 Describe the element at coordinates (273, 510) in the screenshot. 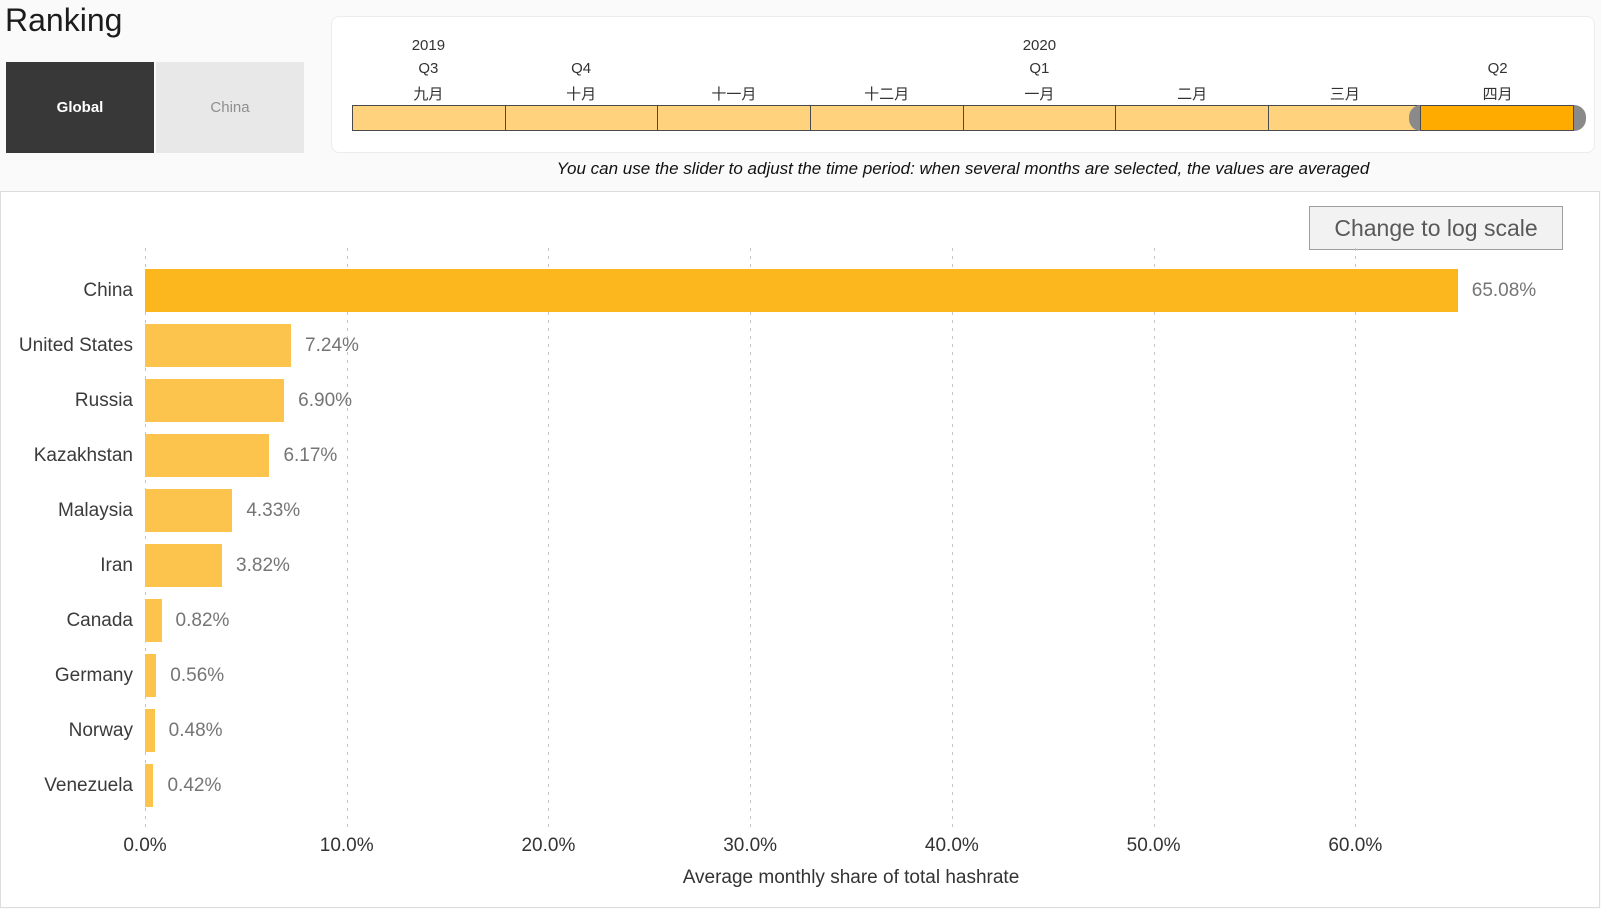

I see `value-label: 4.33%` at that location.